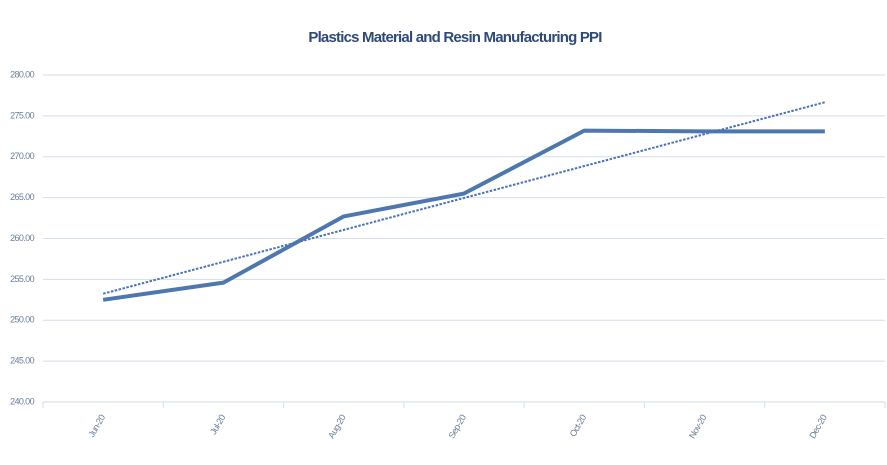  Describe the element at coordinates (22, 74) in the screenshot. I see `y-tick-label: 280.00` at that location.